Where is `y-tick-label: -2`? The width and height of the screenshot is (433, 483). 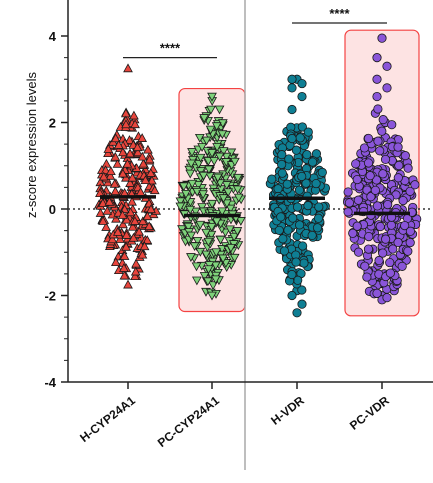 y-tick-label: -2 is located at coordinates (50, 296).